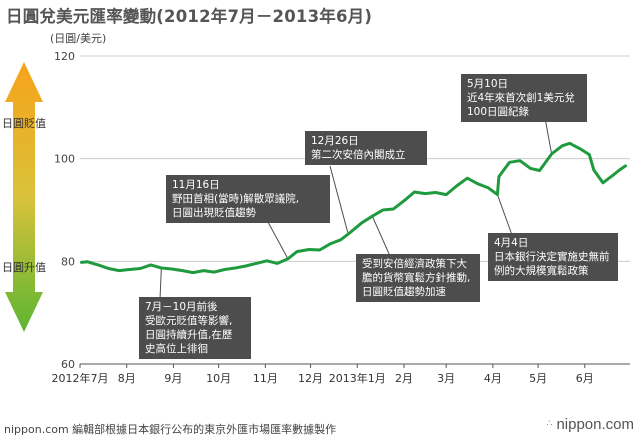 Image resolution: width=640 pixels, height=440 pixels. I want to click on leader-may10, so click(548, 136).